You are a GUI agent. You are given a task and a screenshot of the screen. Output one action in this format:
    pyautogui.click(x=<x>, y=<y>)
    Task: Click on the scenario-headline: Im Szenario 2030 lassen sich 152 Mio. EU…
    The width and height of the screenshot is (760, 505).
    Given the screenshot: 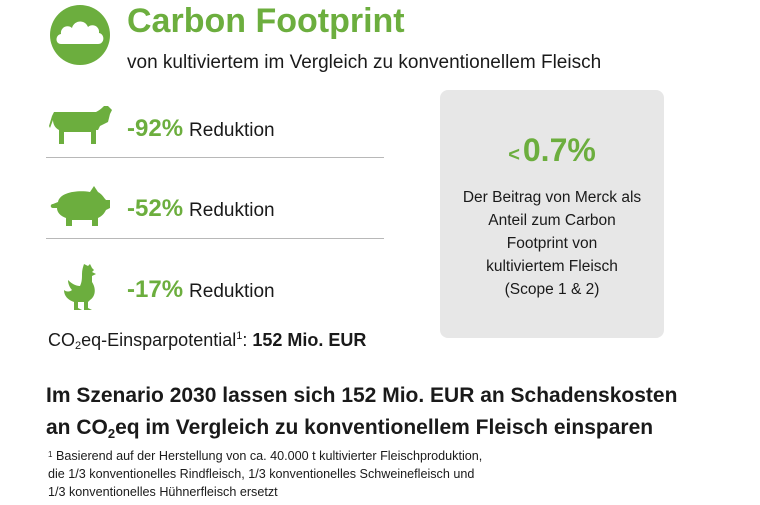 What is the action you would take?
    pyautogui.click(x=396, y=415)
    